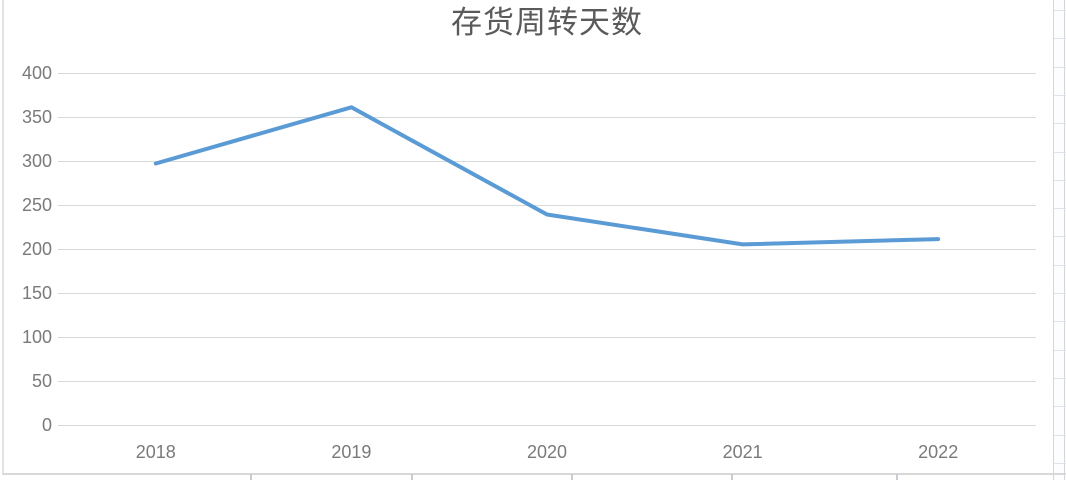  Describe the element at coordinates (938, 452) in the screenshot. I see `x-axis-tick-label: 2022` at that location.